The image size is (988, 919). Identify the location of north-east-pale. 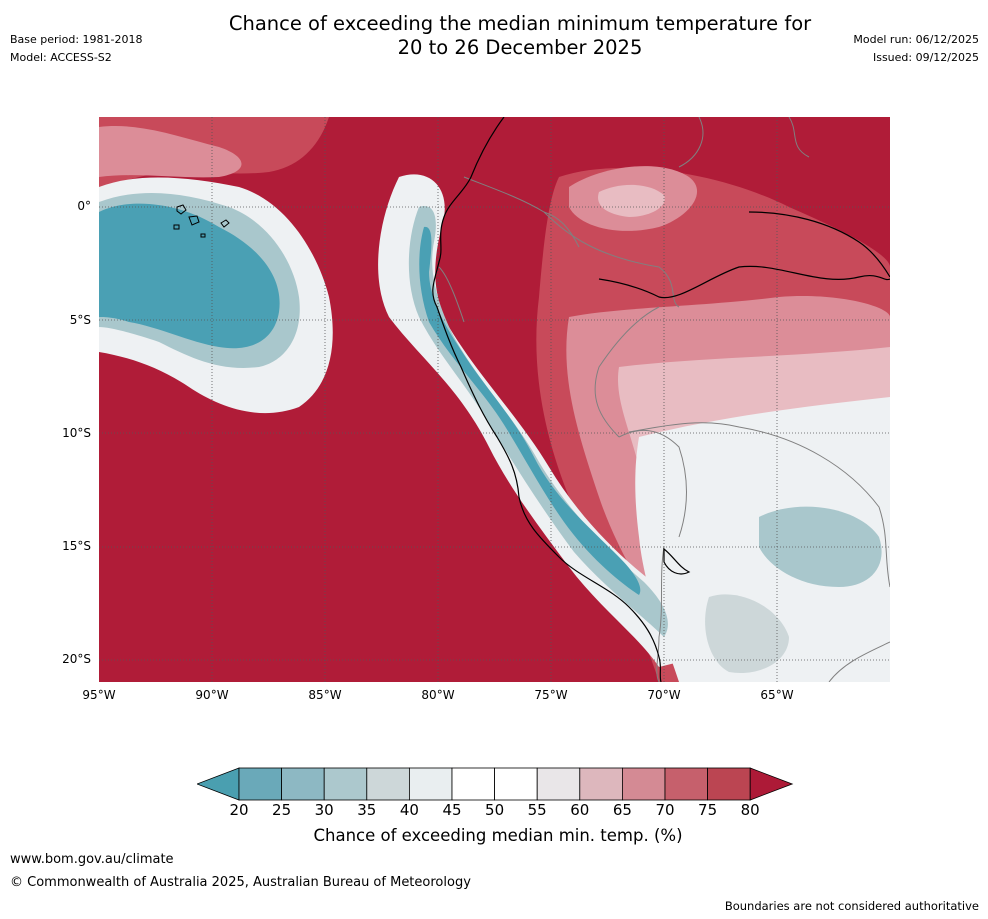
(631, 200).